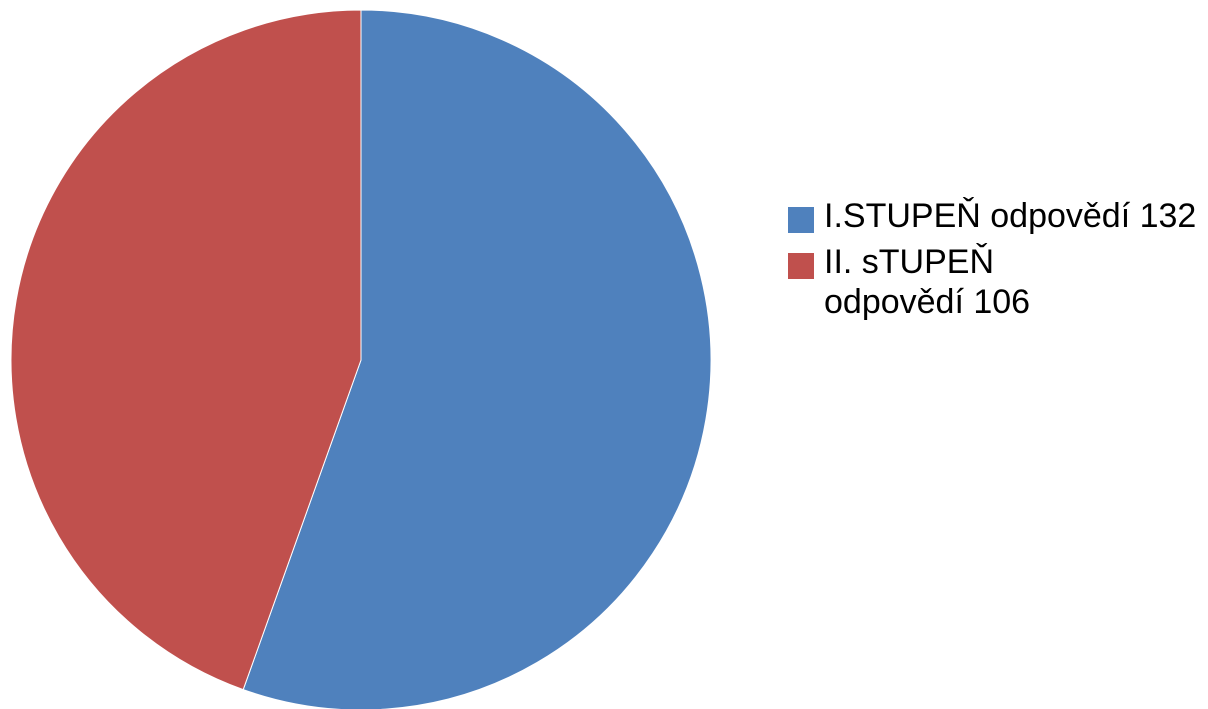 This screenshot has height=709, width=1208. I want to click on legend-item-stupen-1: I.STUPEŇ odpovědí 132, so click(993, 216).